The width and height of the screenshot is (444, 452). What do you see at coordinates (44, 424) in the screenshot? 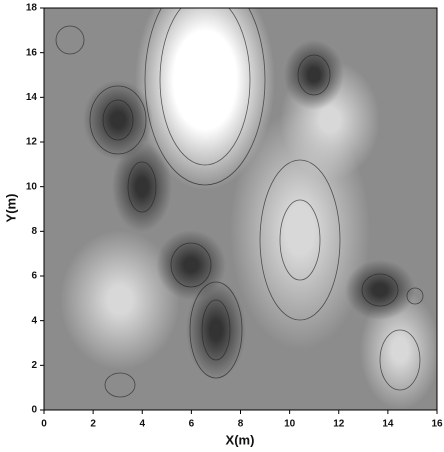
I see `x-tick-label: 0` at bounding box center [44, 424].